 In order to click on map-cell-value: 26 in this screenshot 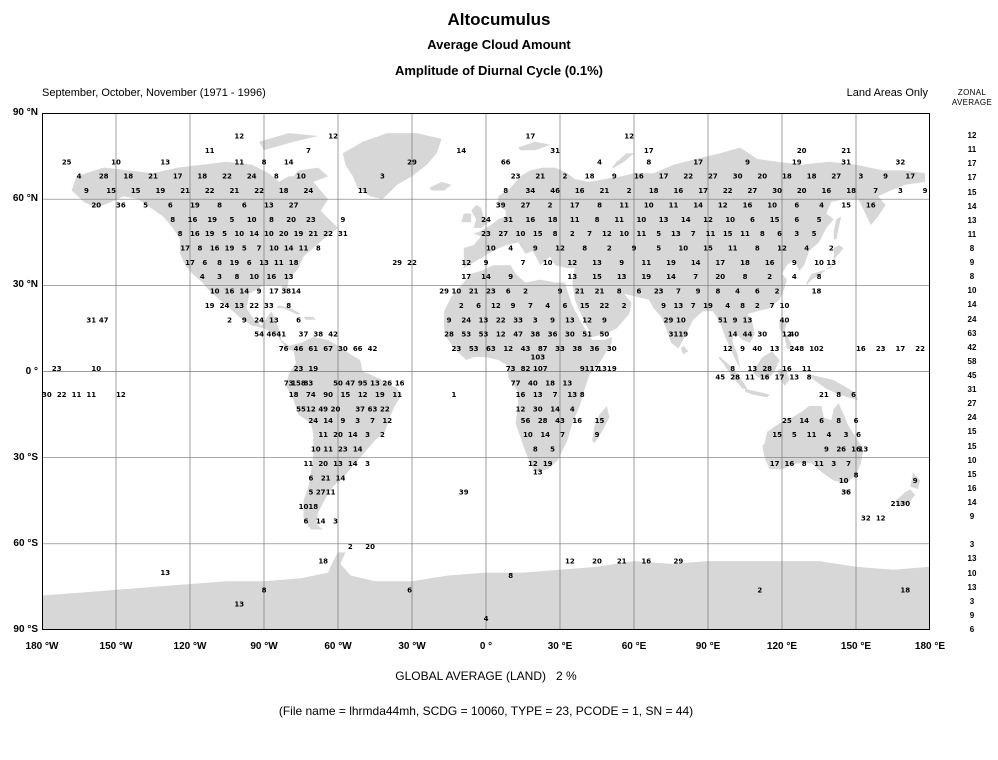, I will do `click(387, 384)`.